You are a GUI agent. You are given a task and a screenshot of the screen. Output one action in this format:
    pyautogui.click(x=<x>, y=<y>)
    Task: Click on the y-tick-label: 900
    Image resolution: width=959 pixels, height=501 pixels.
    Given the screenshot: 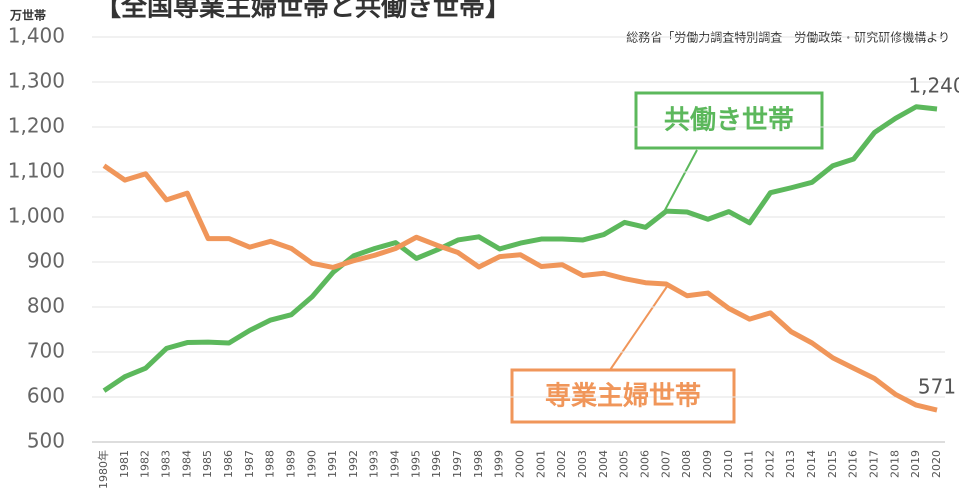 What is the action you would take?
    pyautogui.click(x=46, y=261)
    